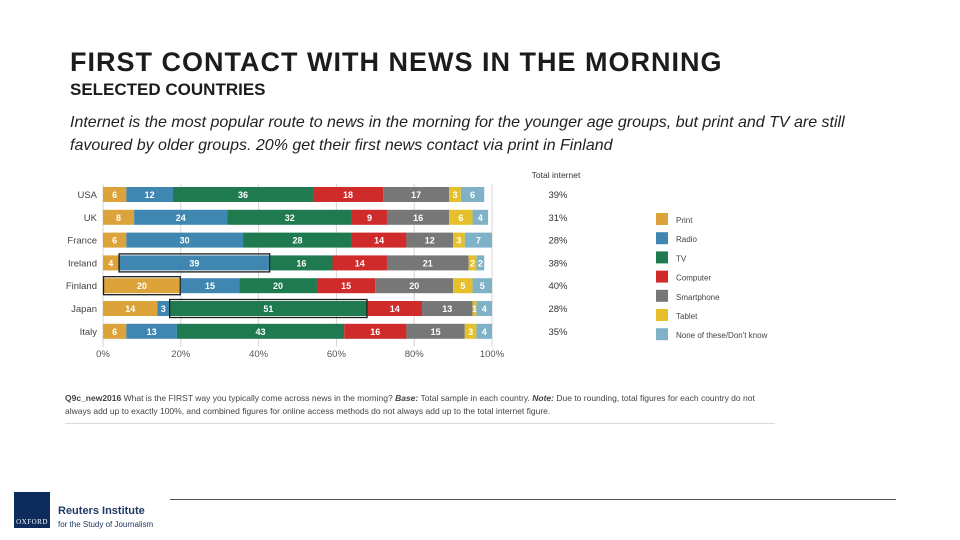 The width and height of the screenshot is (960, 540). Describe the element at coordinates (261, 332) in the screenshot. I see `data-label: 43` at that location.